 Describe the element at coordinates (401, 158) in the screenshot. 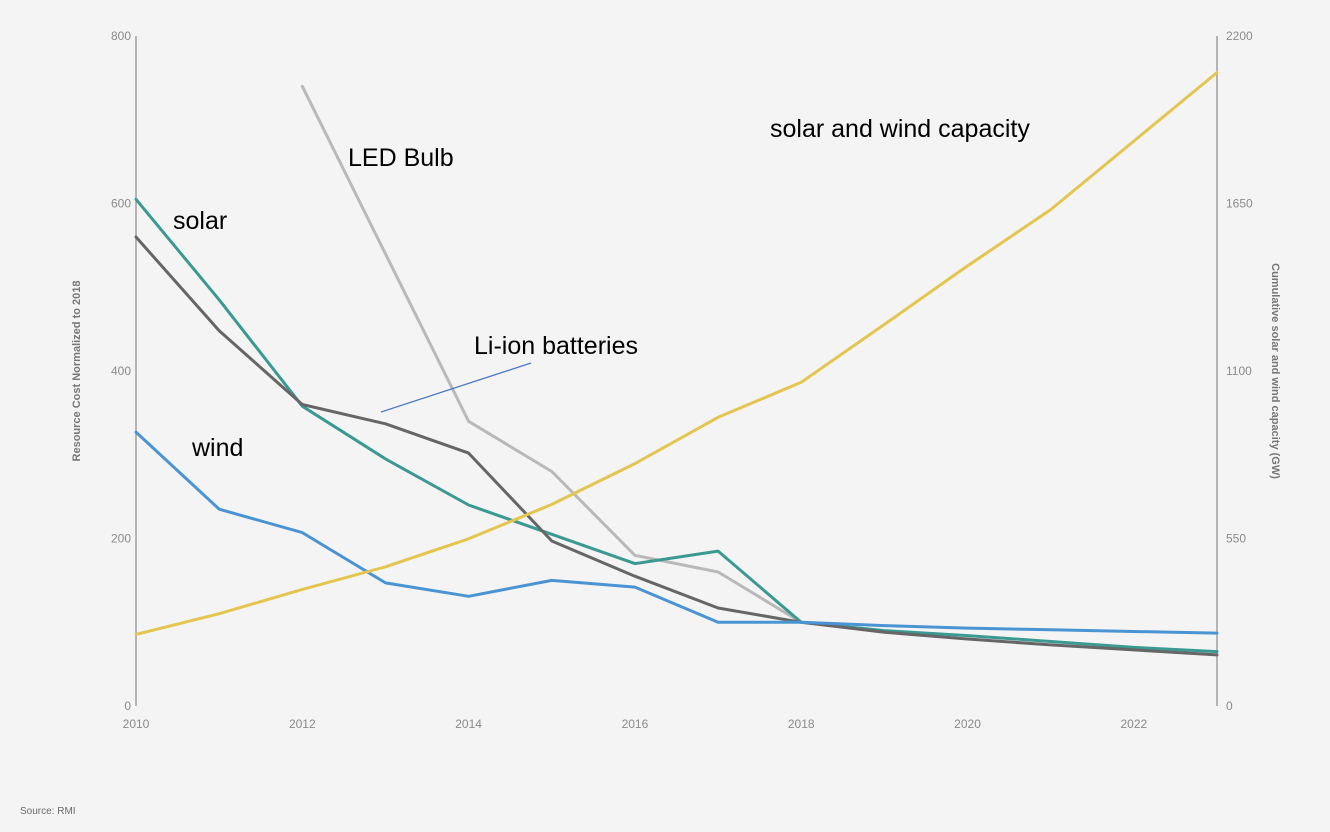

I see `annotation-led-bulb: LED Bulb` at that location.